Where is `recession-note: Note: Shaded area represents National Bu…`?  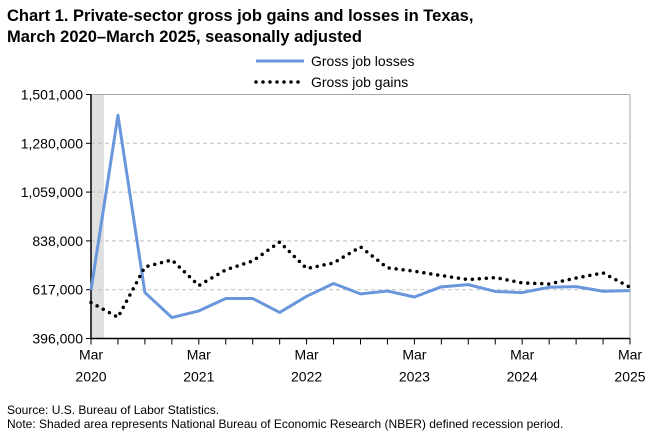 recession-note: Note: Shaded area represents National Bu… is located at coordinates (285, 424).